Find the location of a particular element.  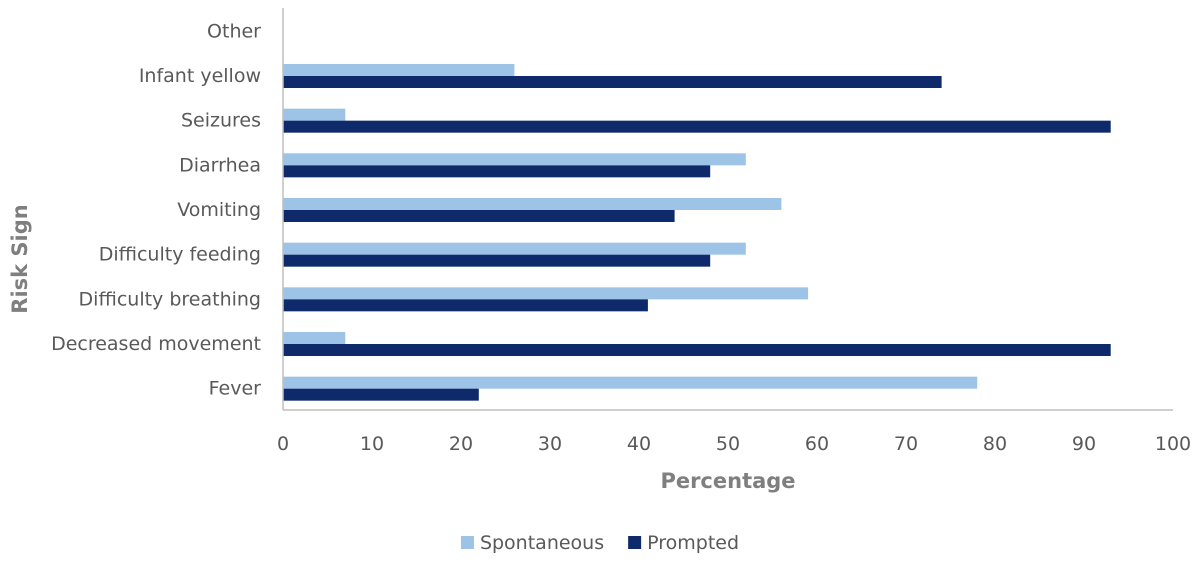

bar-spontaneous-difficulty-breathing is located at coordinates (546, 293).